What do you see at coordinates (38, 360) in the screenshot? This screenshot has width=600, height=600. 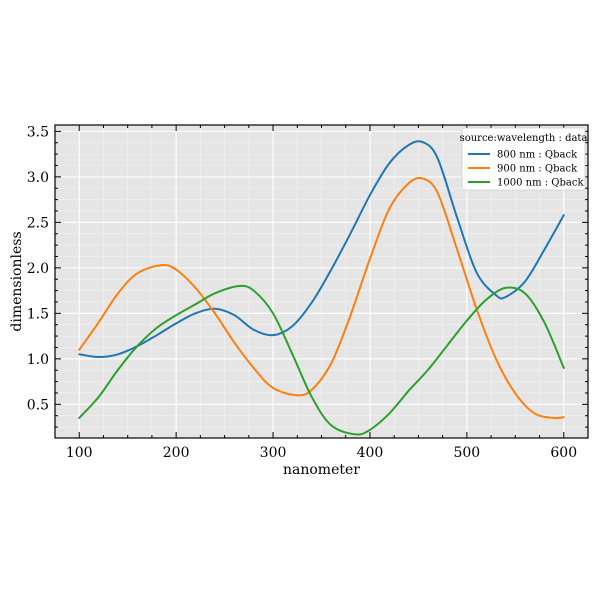 I see `y-tick-label: 1.0` at bounding box center [38, 360].